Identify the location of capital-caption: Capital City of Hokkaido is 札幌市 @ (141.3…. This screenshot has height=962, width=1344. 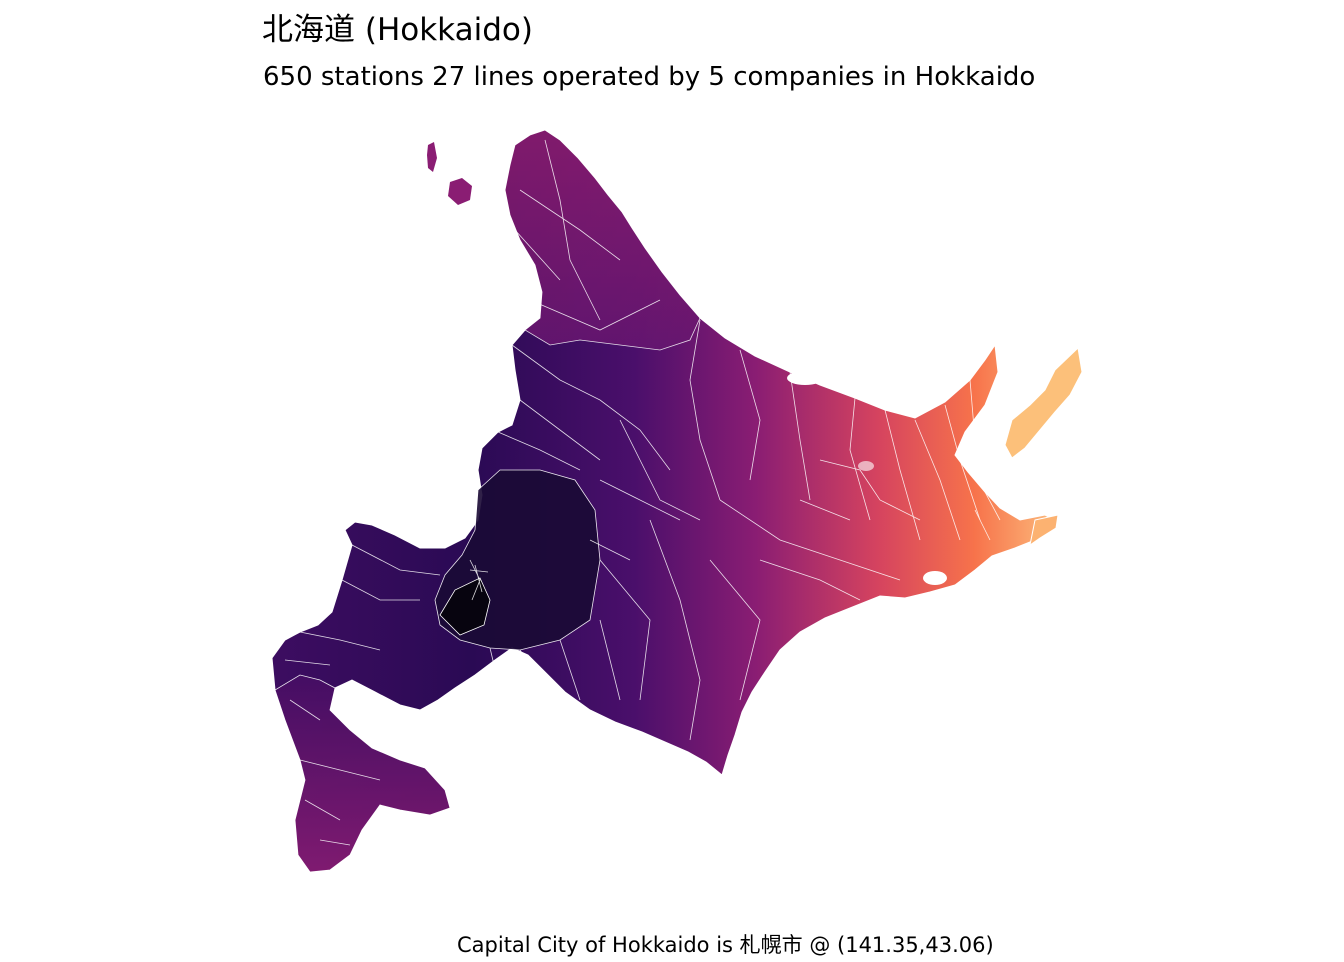
(725, 945).